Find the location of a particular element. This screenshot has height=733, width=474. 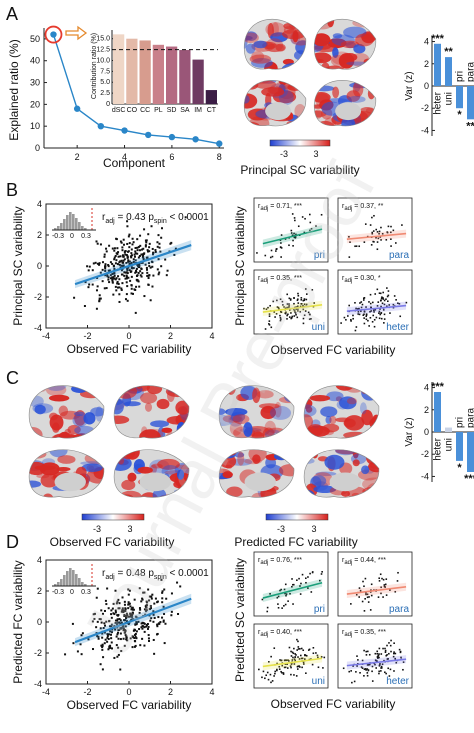

significance-stars: ** is located at coordinates (470, 126).